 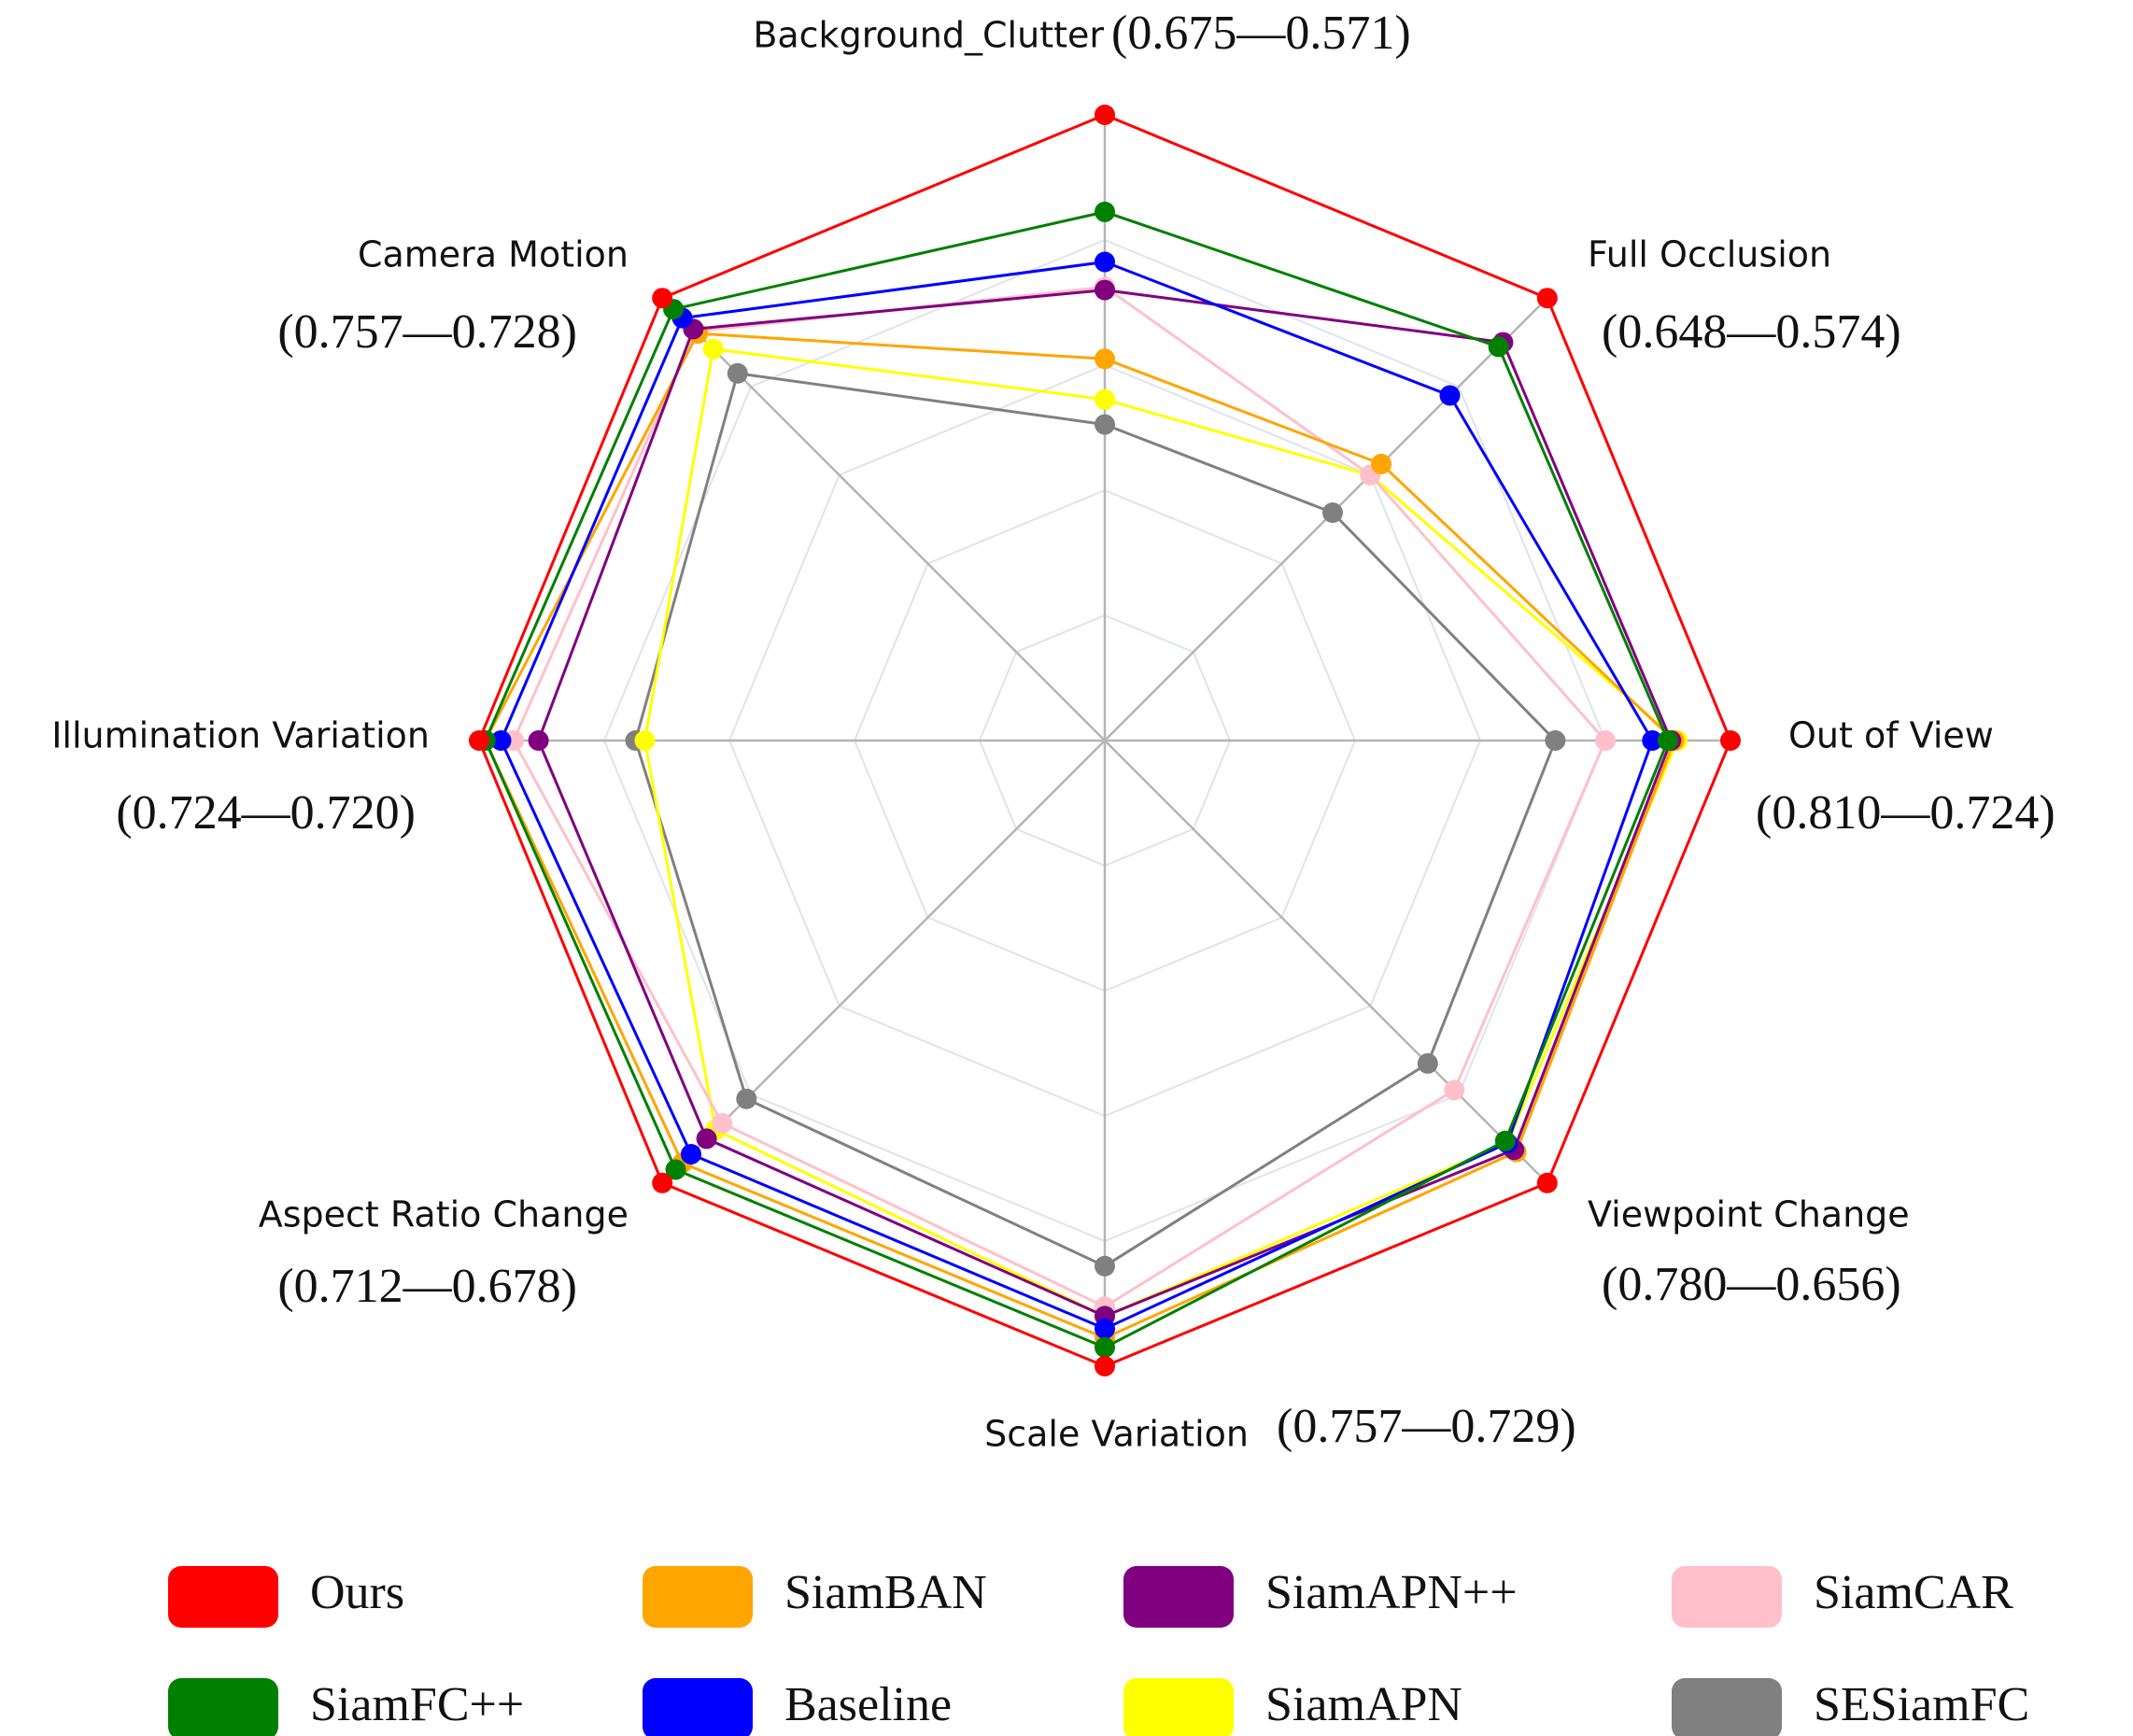 I want to click on data-point-siamapn-aspect-ratio-change, so click(x=706, y=1139).